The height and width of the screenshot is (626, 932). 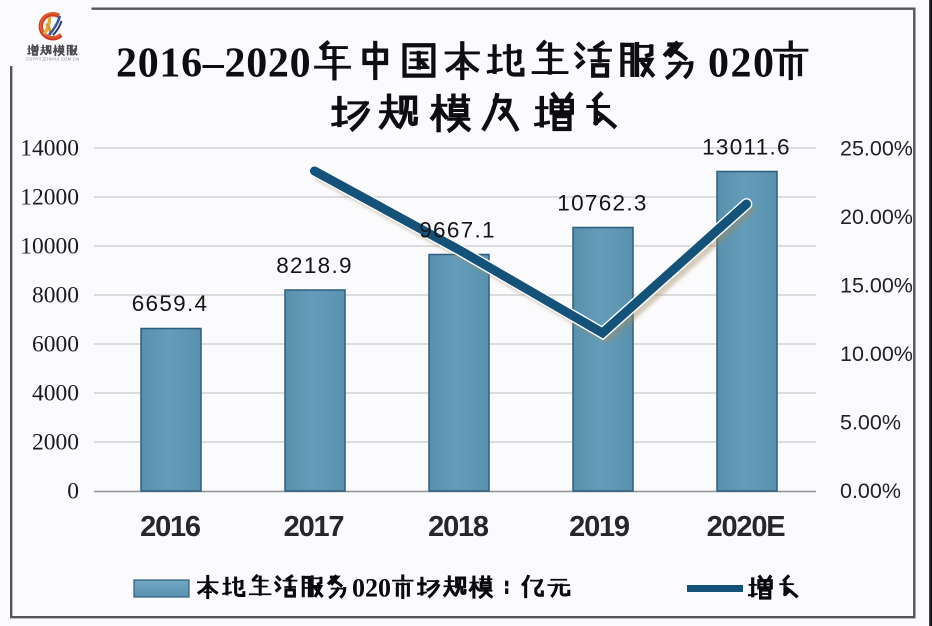 What do you see at coordinates (49, 149) in the screenshot?
I see `svg-text: 14000` at bounding box center [49, 149].